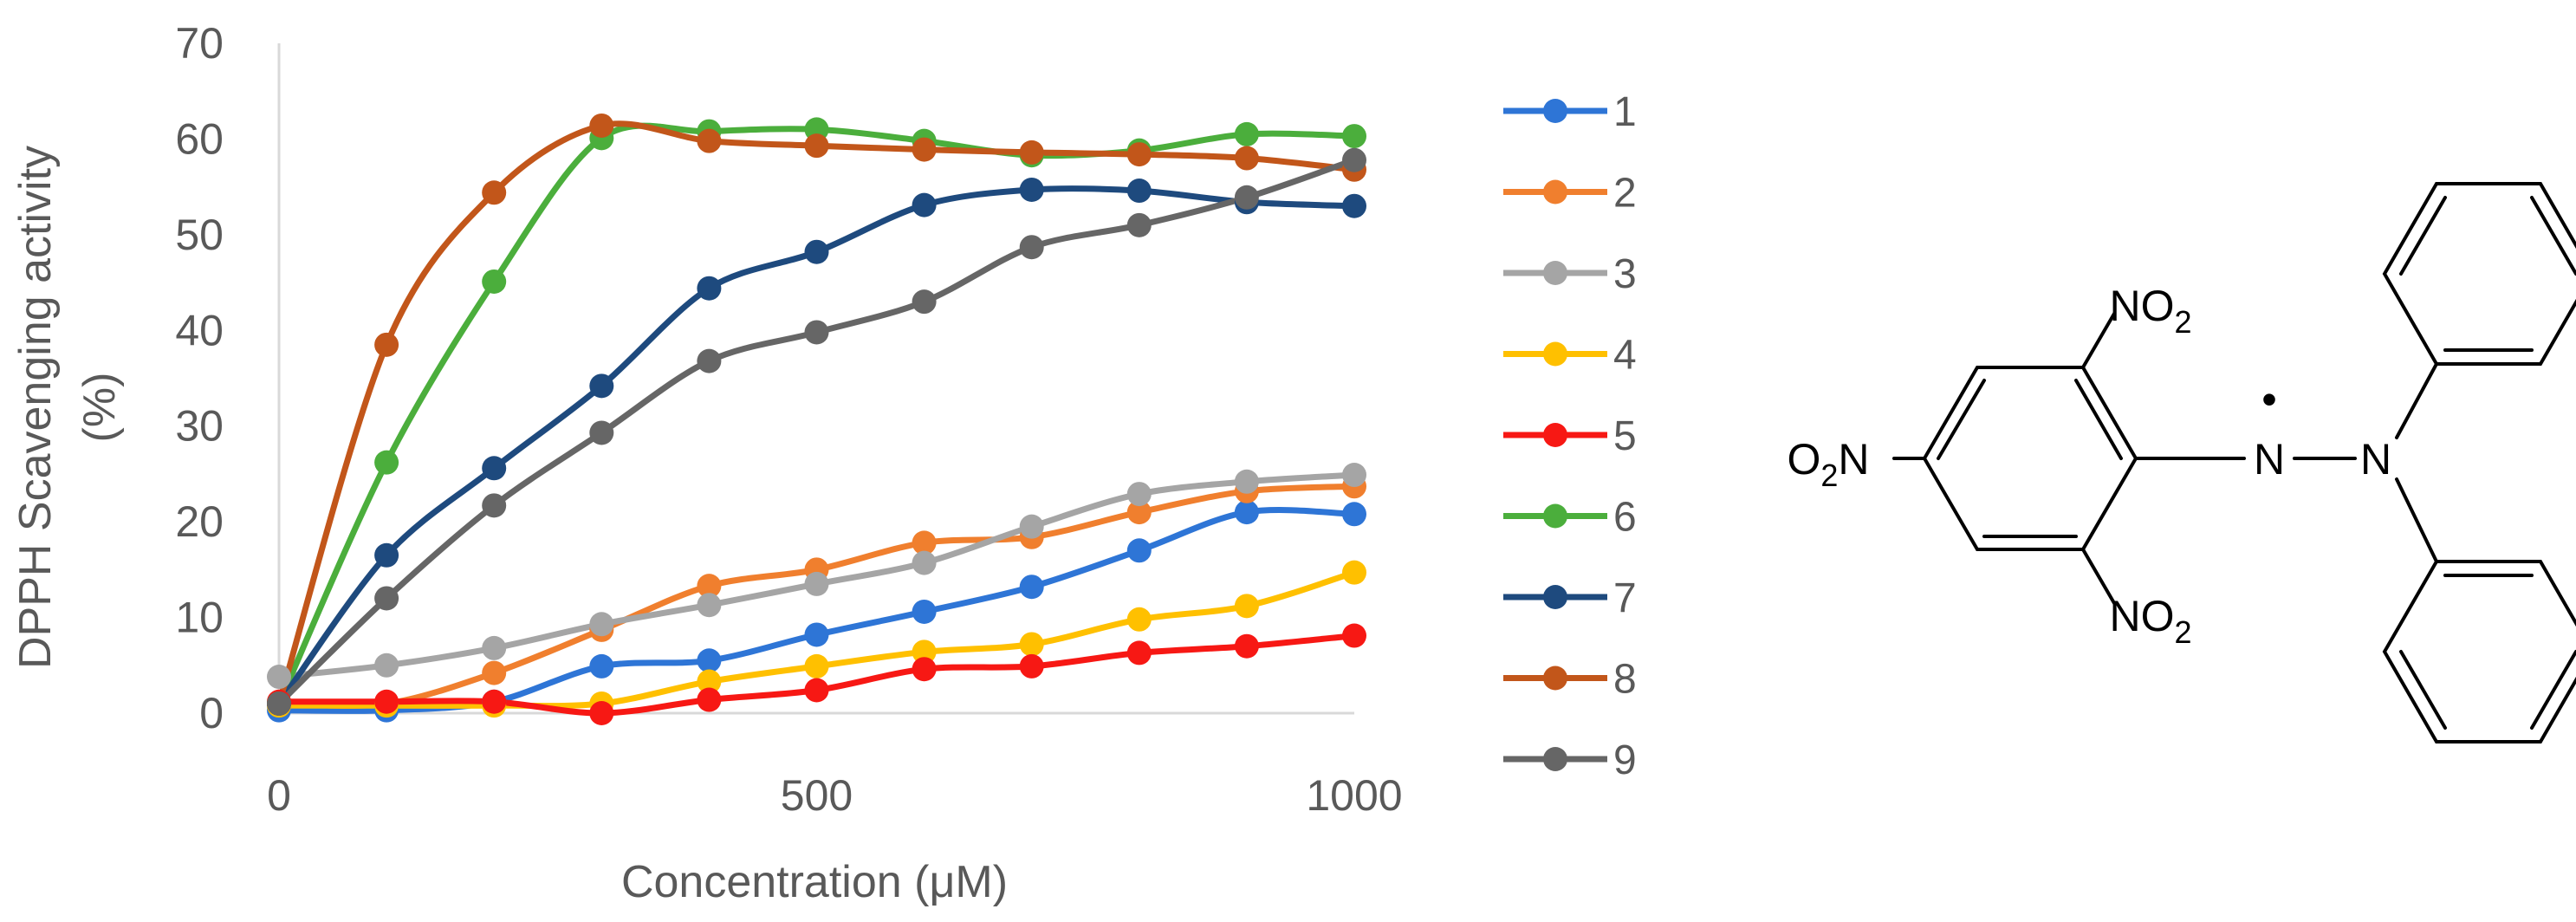  Describe the element at coordinates (2375, 459) in the screenshot. I see `hydrazyl-n2-label: N` at that location.